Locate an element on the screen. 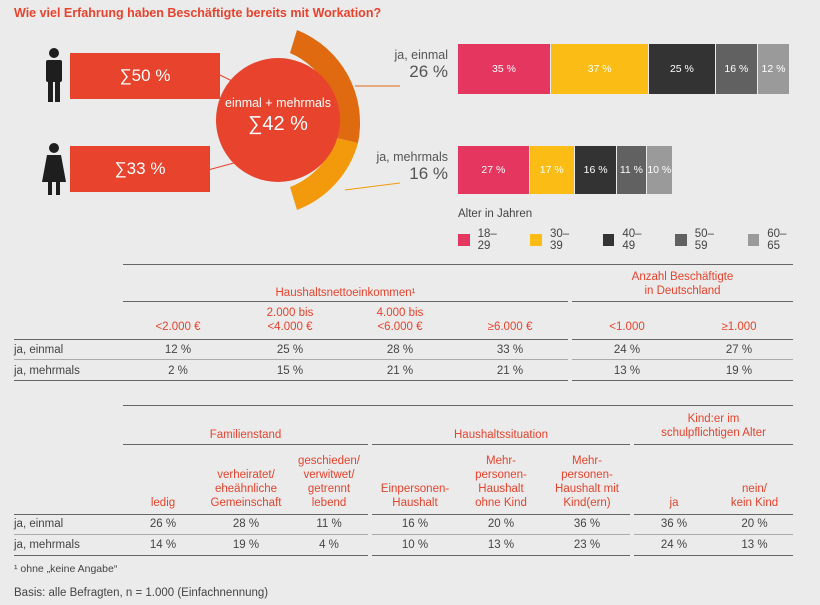 The image size is (820, 605). bar-segment-50–59: 16 % is located at coordinates (737, 69).